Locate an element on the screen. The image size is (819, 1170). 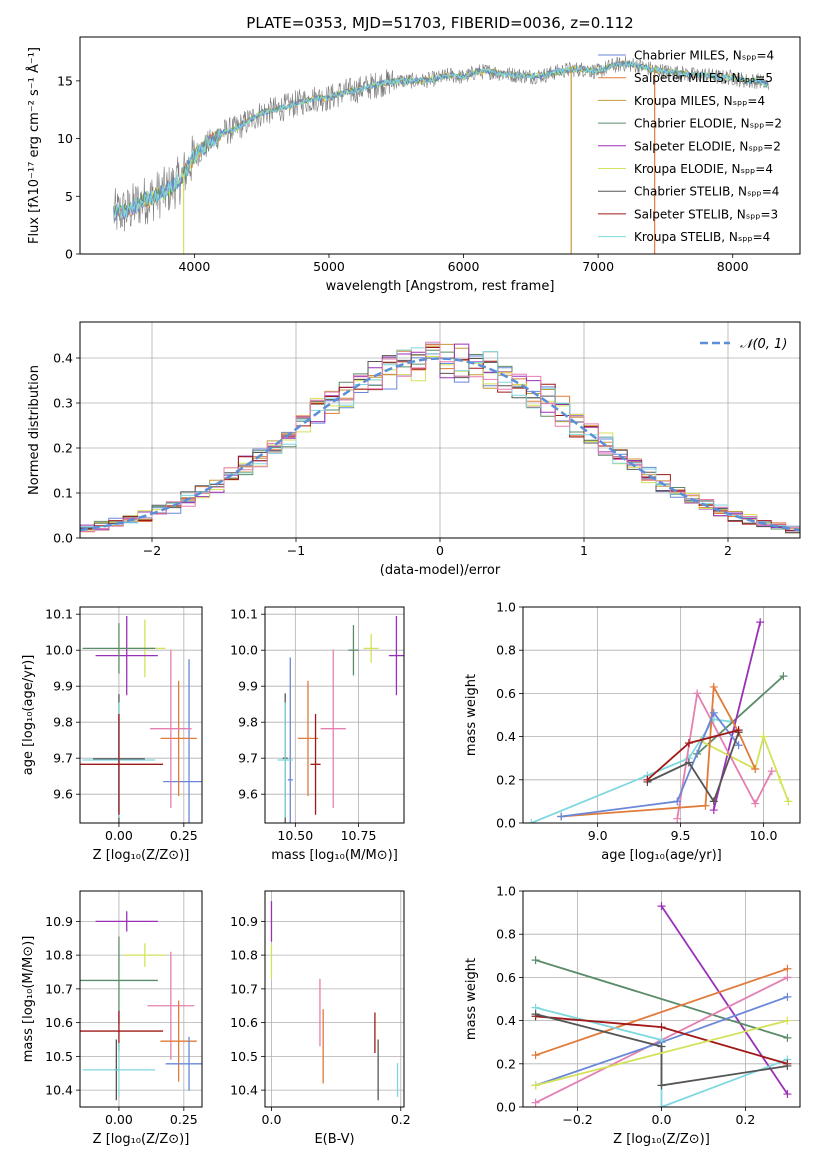
x-axis-label: Z [log₁₀(Z/Z⊙)] is located at coordinates (141, 855).